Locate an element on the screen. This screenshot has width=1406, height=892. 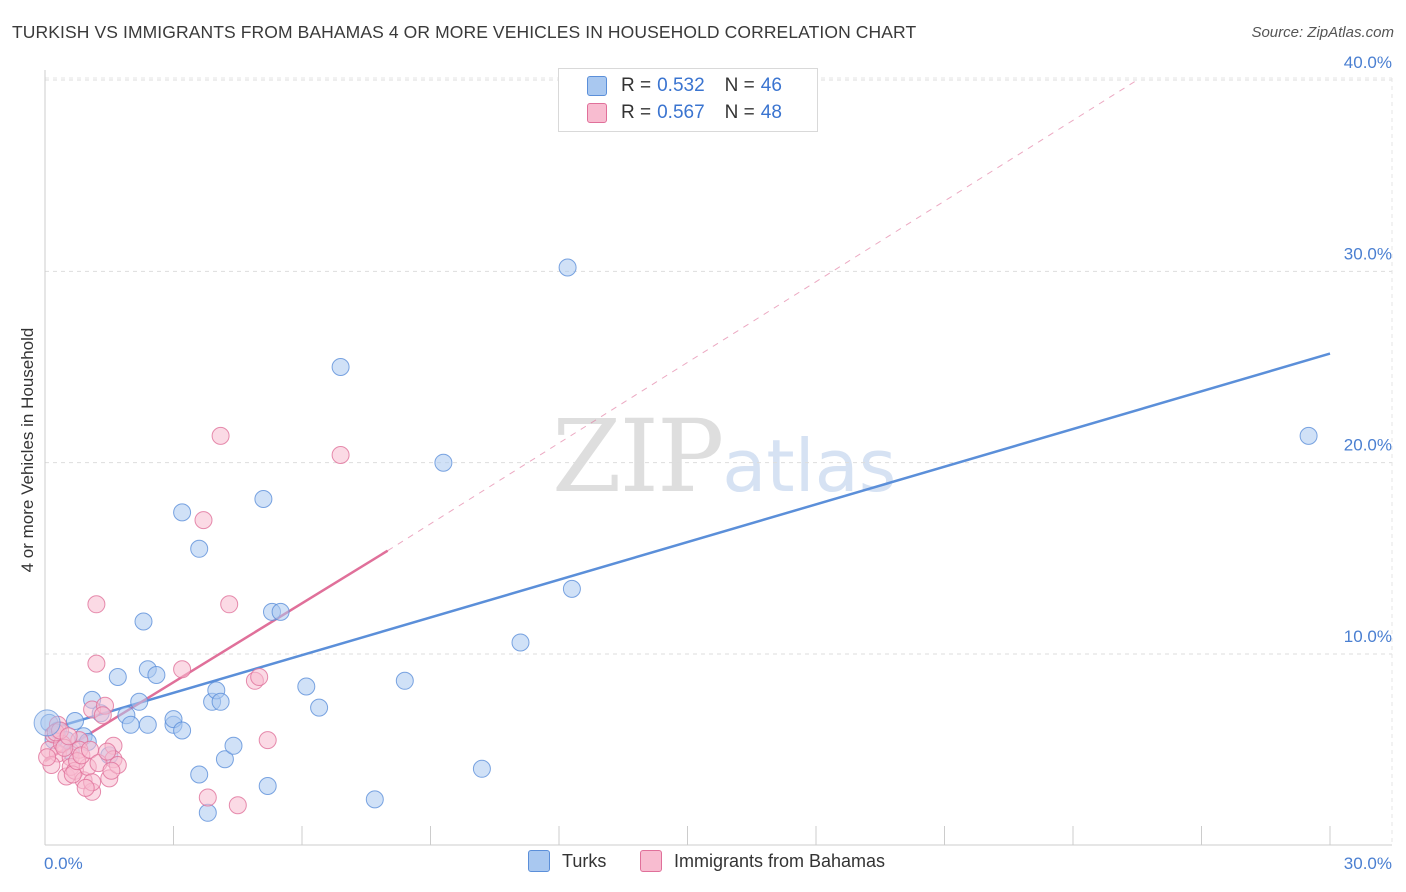
y-tick-label: 30.0% is located at coordinates (1368, 253).